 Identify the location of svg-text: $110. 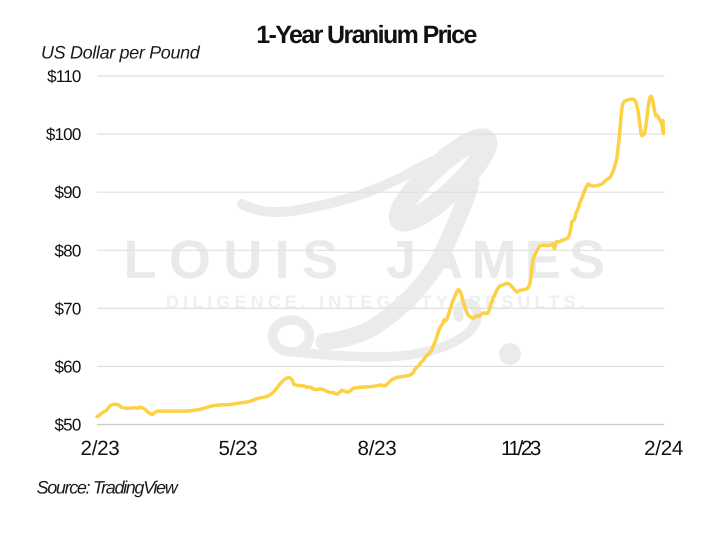
(64, 76).